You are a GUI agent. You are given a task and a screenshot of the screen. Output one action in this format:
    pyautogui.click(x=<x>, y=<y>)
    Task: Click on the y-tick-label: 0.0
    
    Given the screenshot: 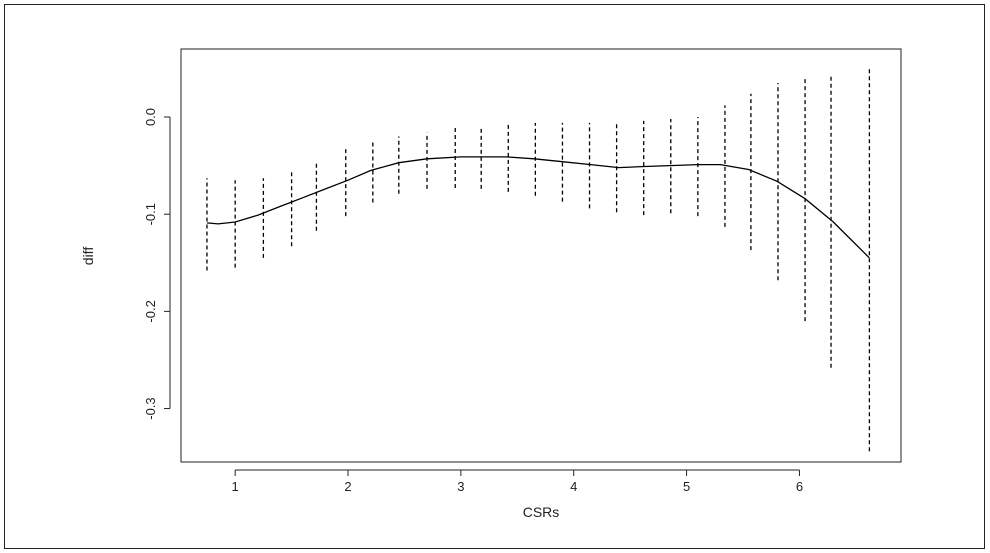 What is the action you would take?
    pyautogui.click(x=150, y=117)
    